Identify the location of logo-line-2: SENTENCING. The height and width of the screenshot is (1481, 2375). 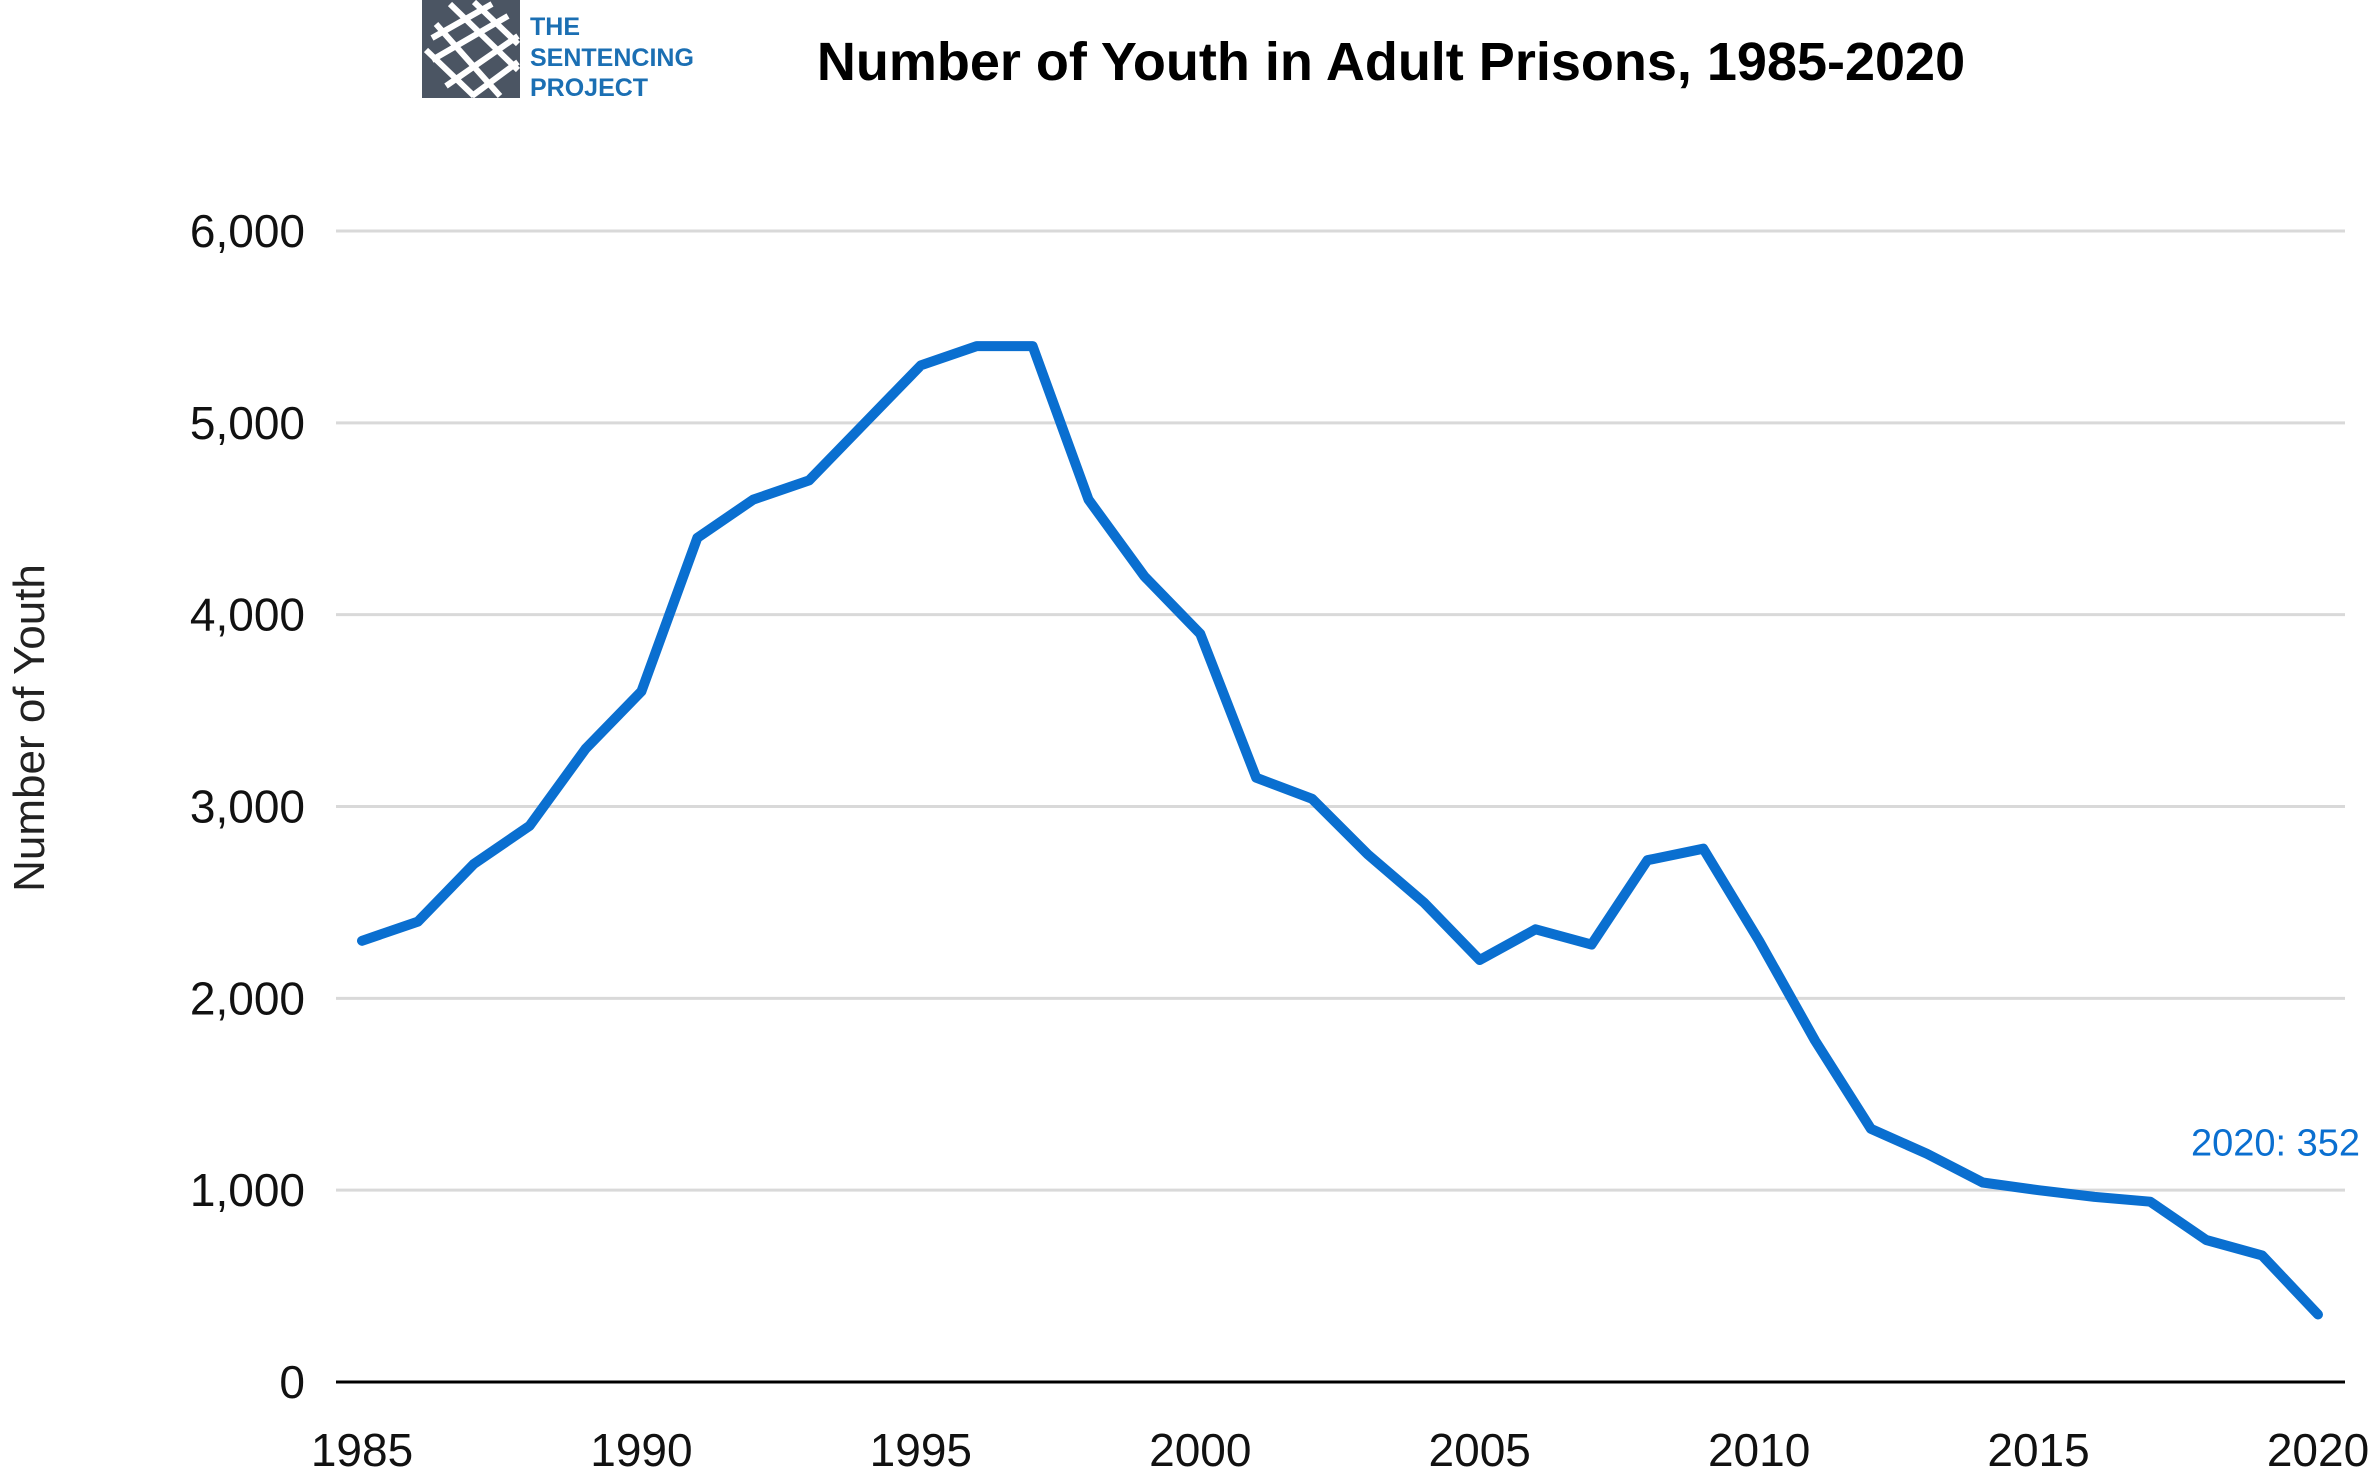
(612, 58).